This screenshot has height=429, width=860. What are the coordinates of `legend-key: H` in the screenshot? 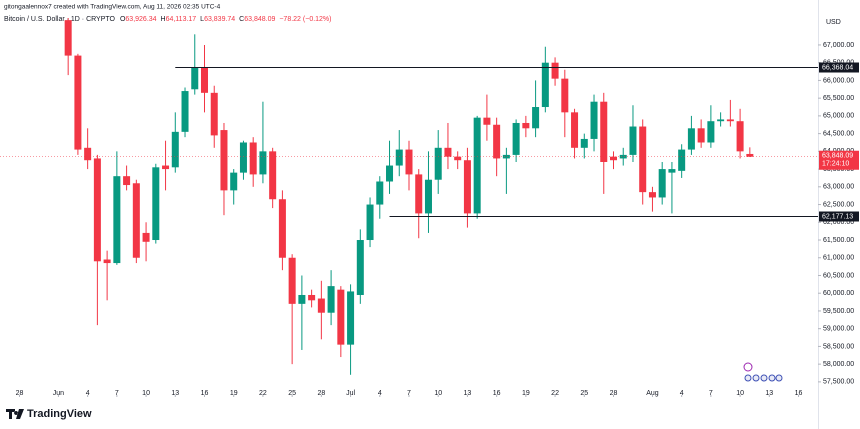 It's located at (163, 19).